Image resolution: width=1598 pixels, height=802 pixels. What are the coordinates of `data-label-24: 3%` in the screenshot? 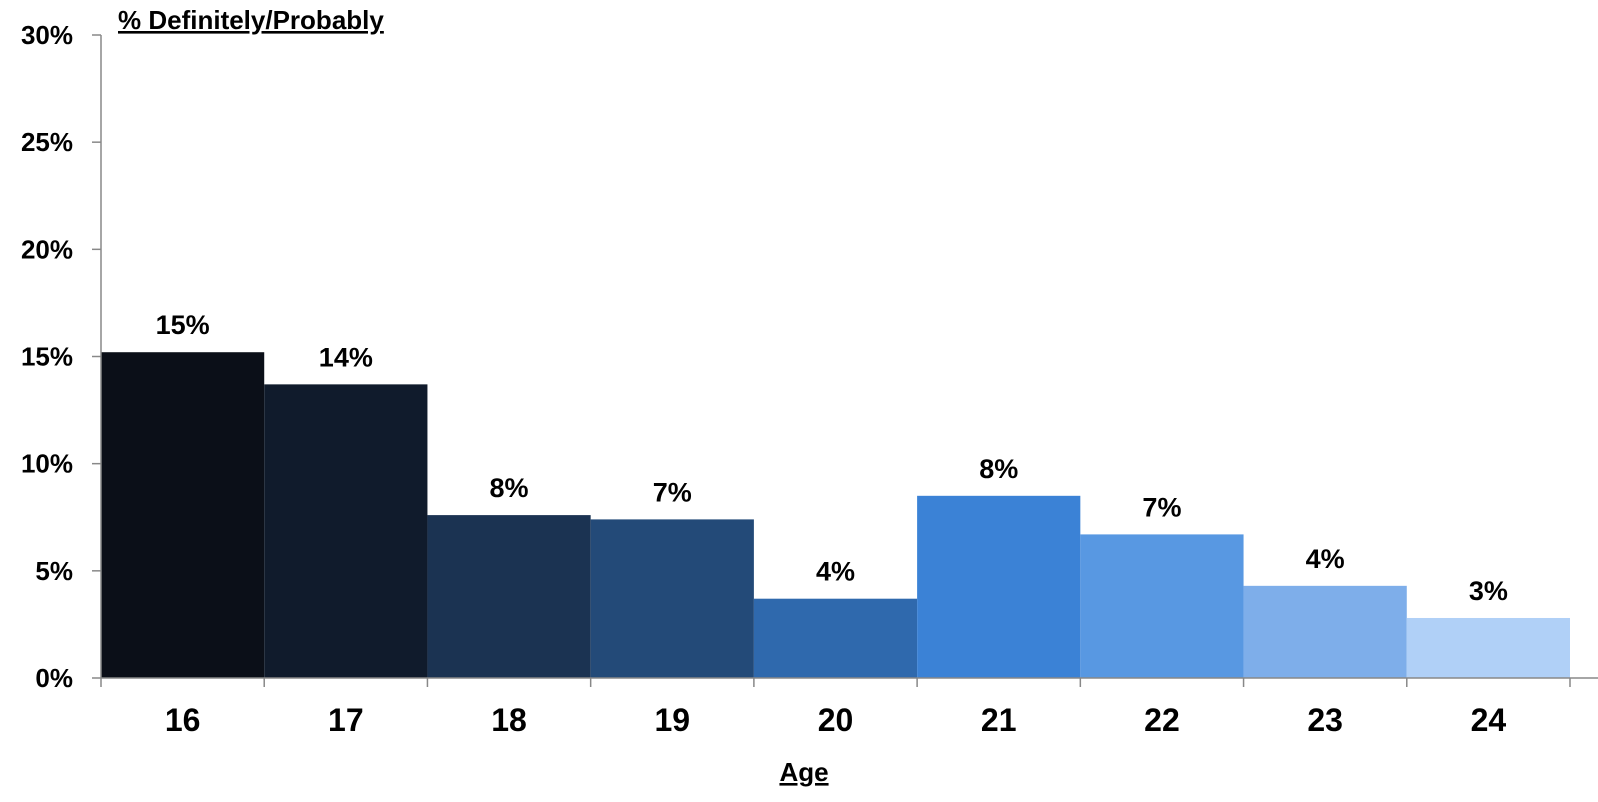 It's located at (1488, 591).